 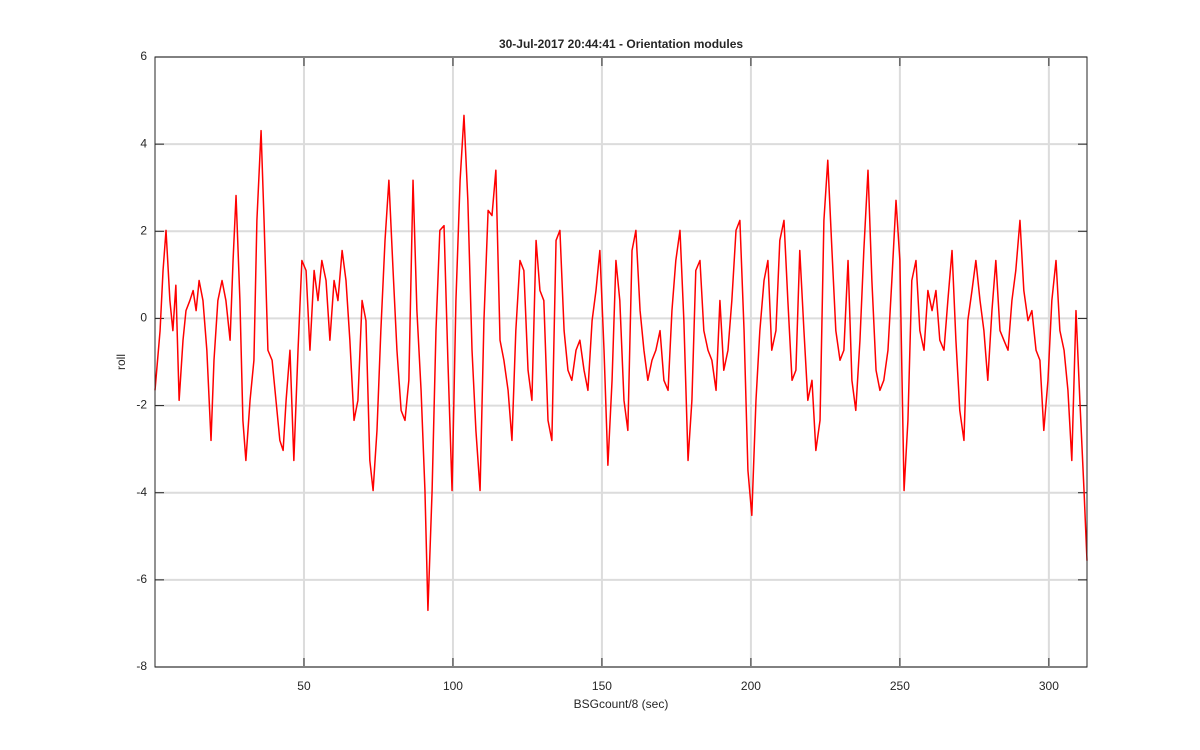 What do you see at coordinates (141, 666) in the screenshot?
I see `y-tick-label: -8` at bounding box center [141, 666].